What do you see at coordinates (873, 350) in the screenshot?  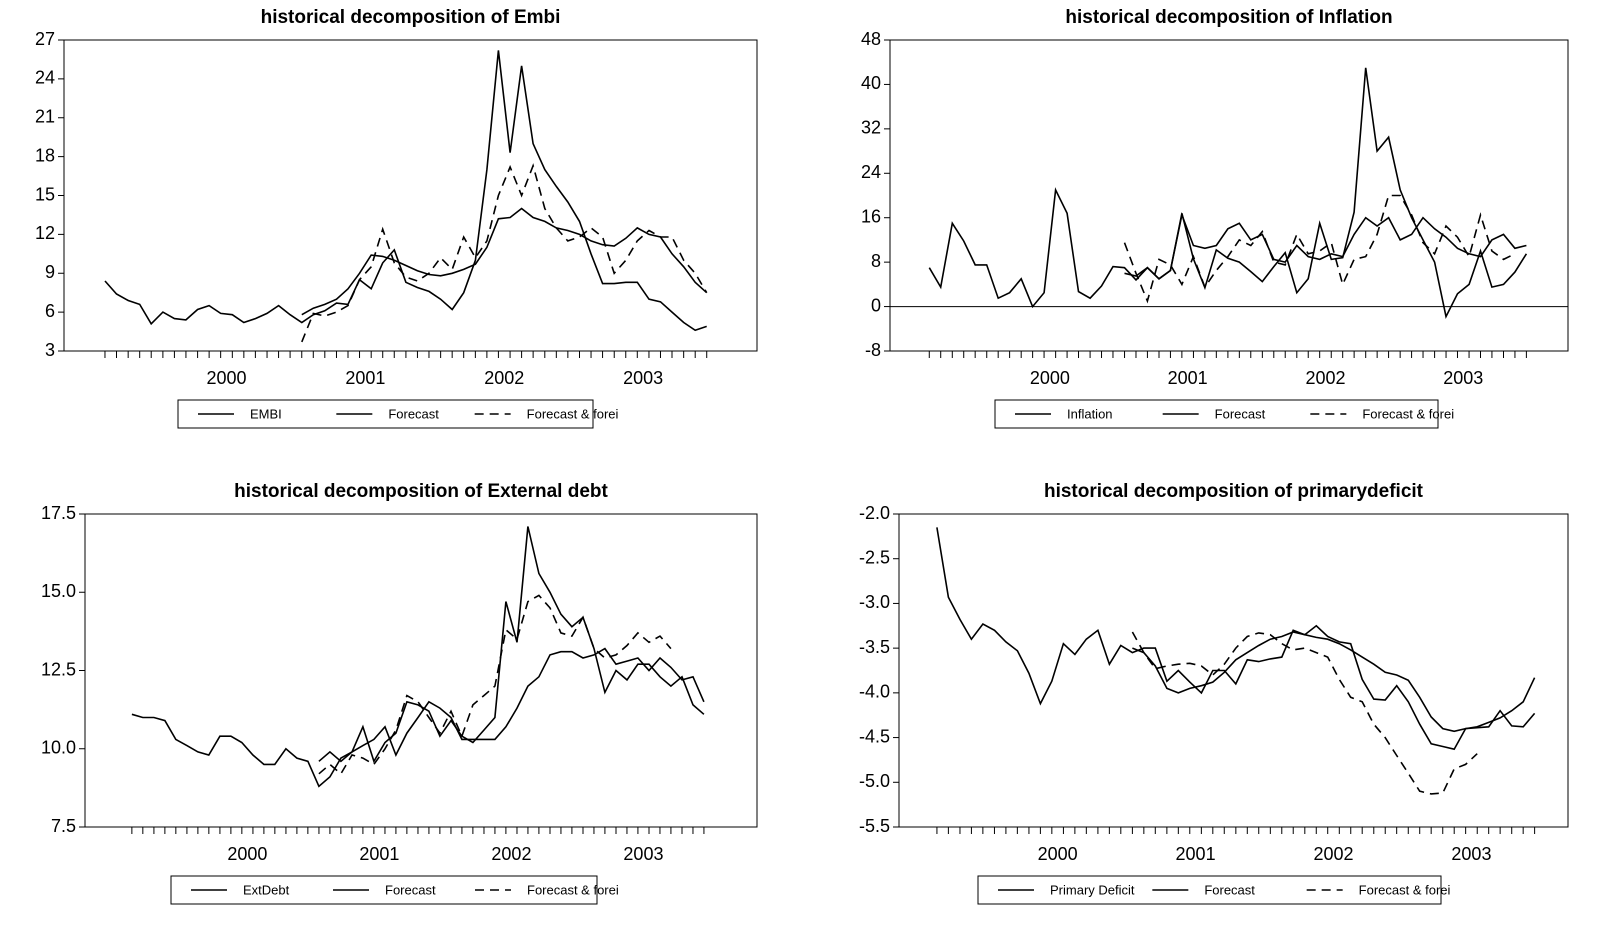 I see `y-tick-label: -8` at bounding box center [873, 350].